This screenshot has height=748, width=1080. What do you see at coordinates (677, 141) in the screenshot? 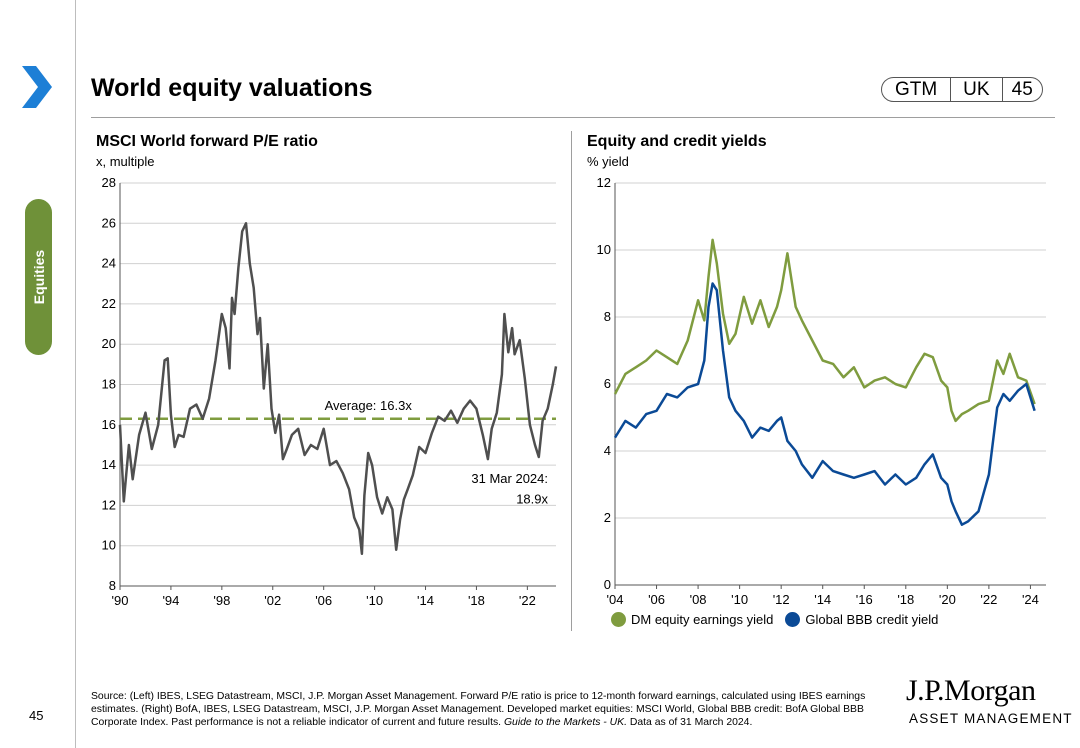
I see `right-chart-title: Equity and credit yields` at bounding box center [677, 141].